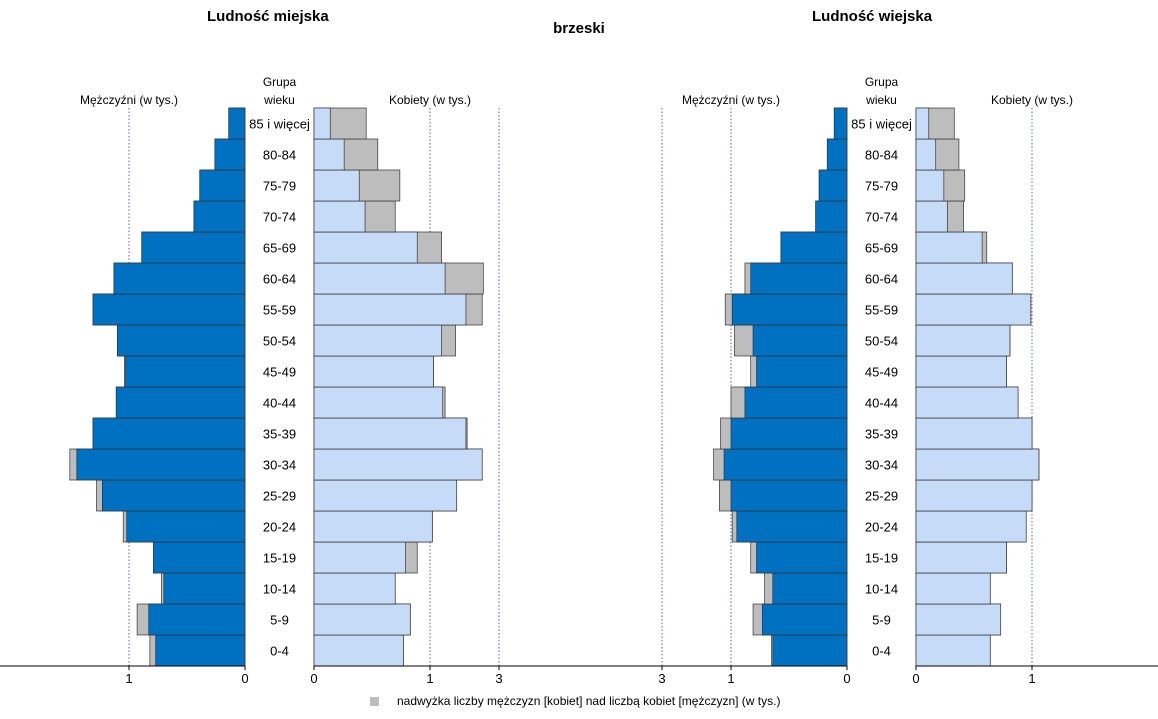 The image size is (1158, 719). What do you see at coordinates (374, 701) in the screenshot?
I see `legend-surplus-swatch` at bounding box center [374, 701].